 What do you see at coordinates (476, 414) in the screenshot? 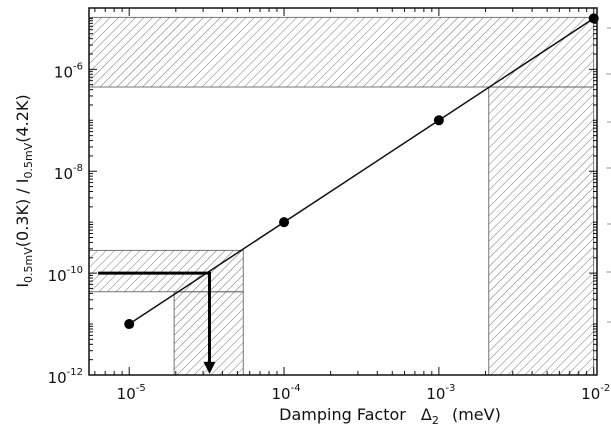
I see `x-axis-title-unit: (meV)` at bounding box center [476, 414].